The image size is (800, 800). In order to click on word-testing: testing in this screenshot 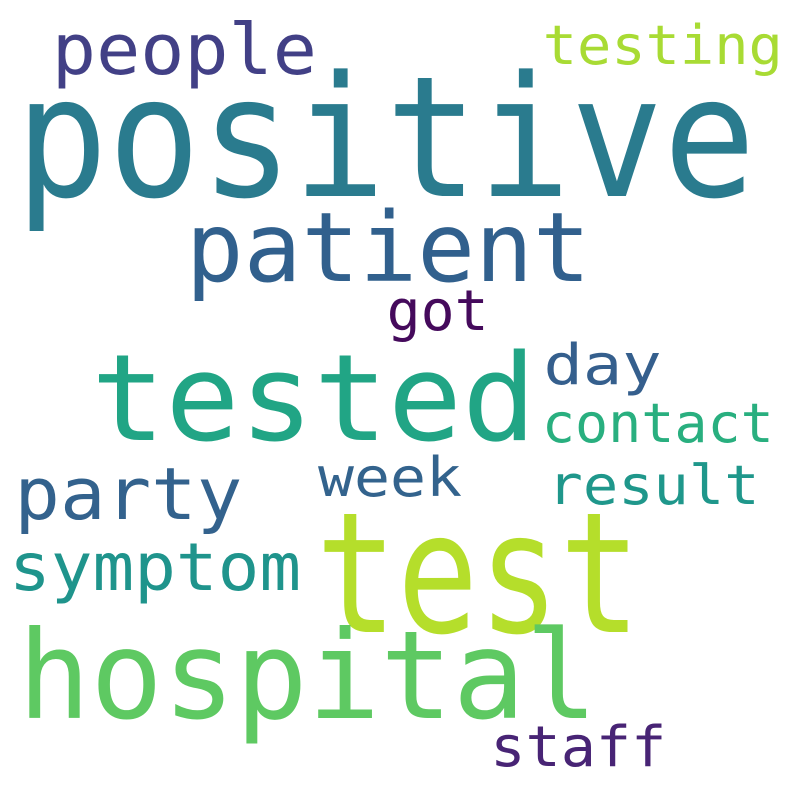, I will do `click(663, 45)`.